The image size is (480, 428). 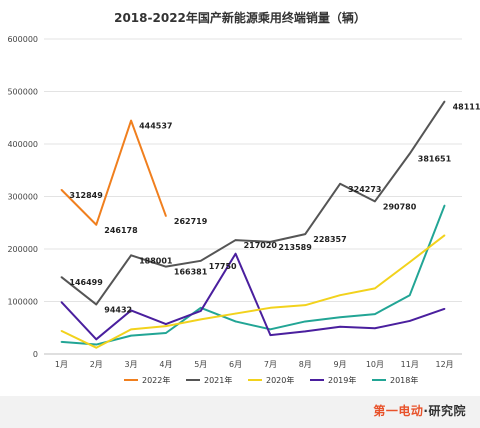 I want to click on brand-prefix: 第一电动, so click(x=398, y=411).